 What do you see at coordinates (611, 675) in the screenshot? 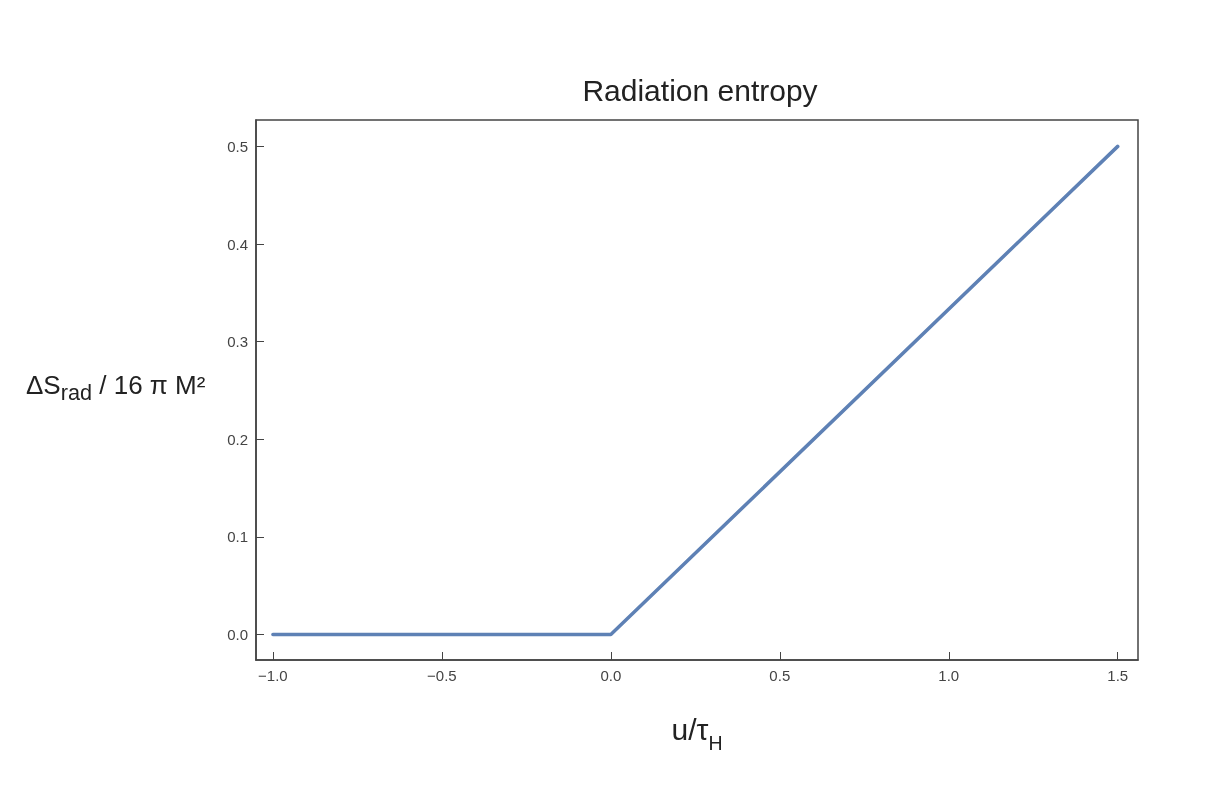
I see `x-tick-label: 0.0` at bounding box center [611, 675].